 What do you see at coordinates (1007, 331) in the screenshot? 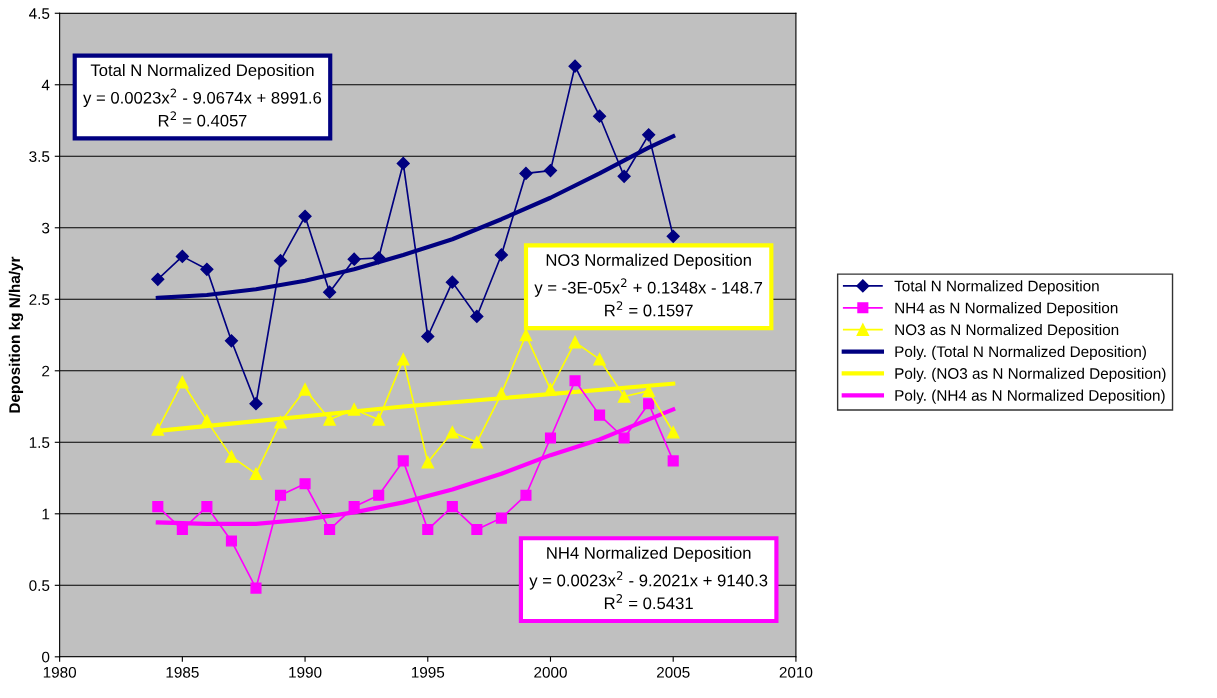
I see `legend-label: NO3 as N Normalized Deposition` at bounding box center [1007, 331].